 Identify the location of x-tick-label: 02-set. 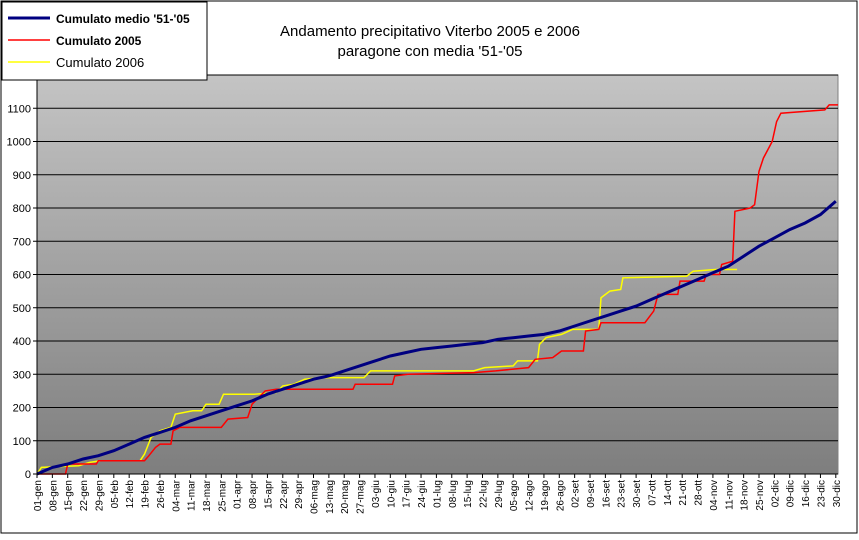
(576, 494).